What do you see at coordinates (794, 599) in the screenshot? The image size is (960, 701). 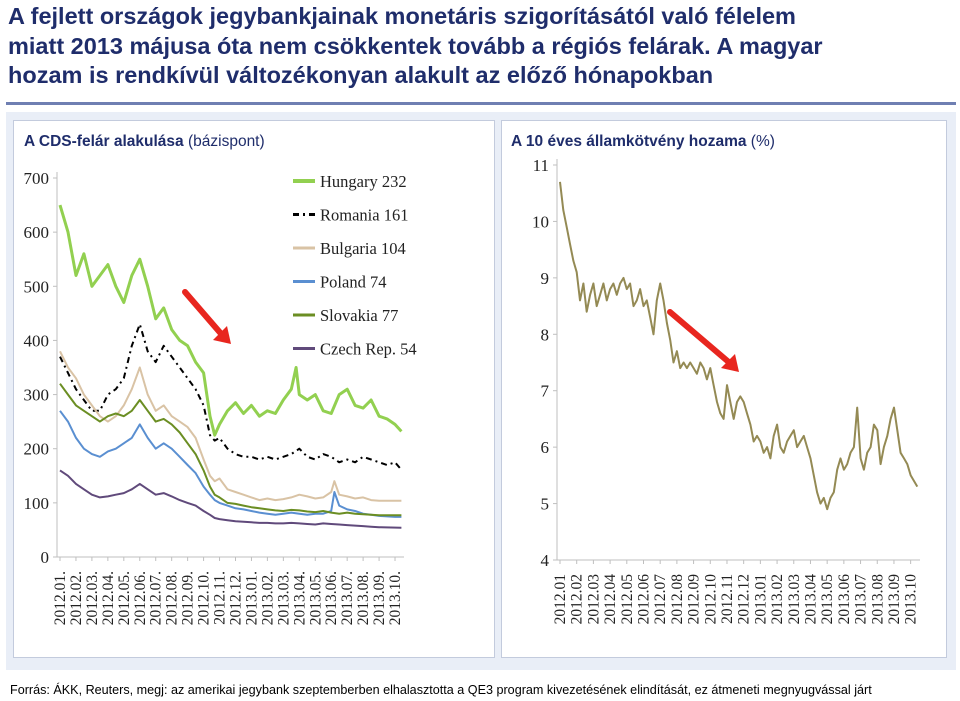 I see `bond-x-tick-label: 2013.03` at bounding box center [794, 599].